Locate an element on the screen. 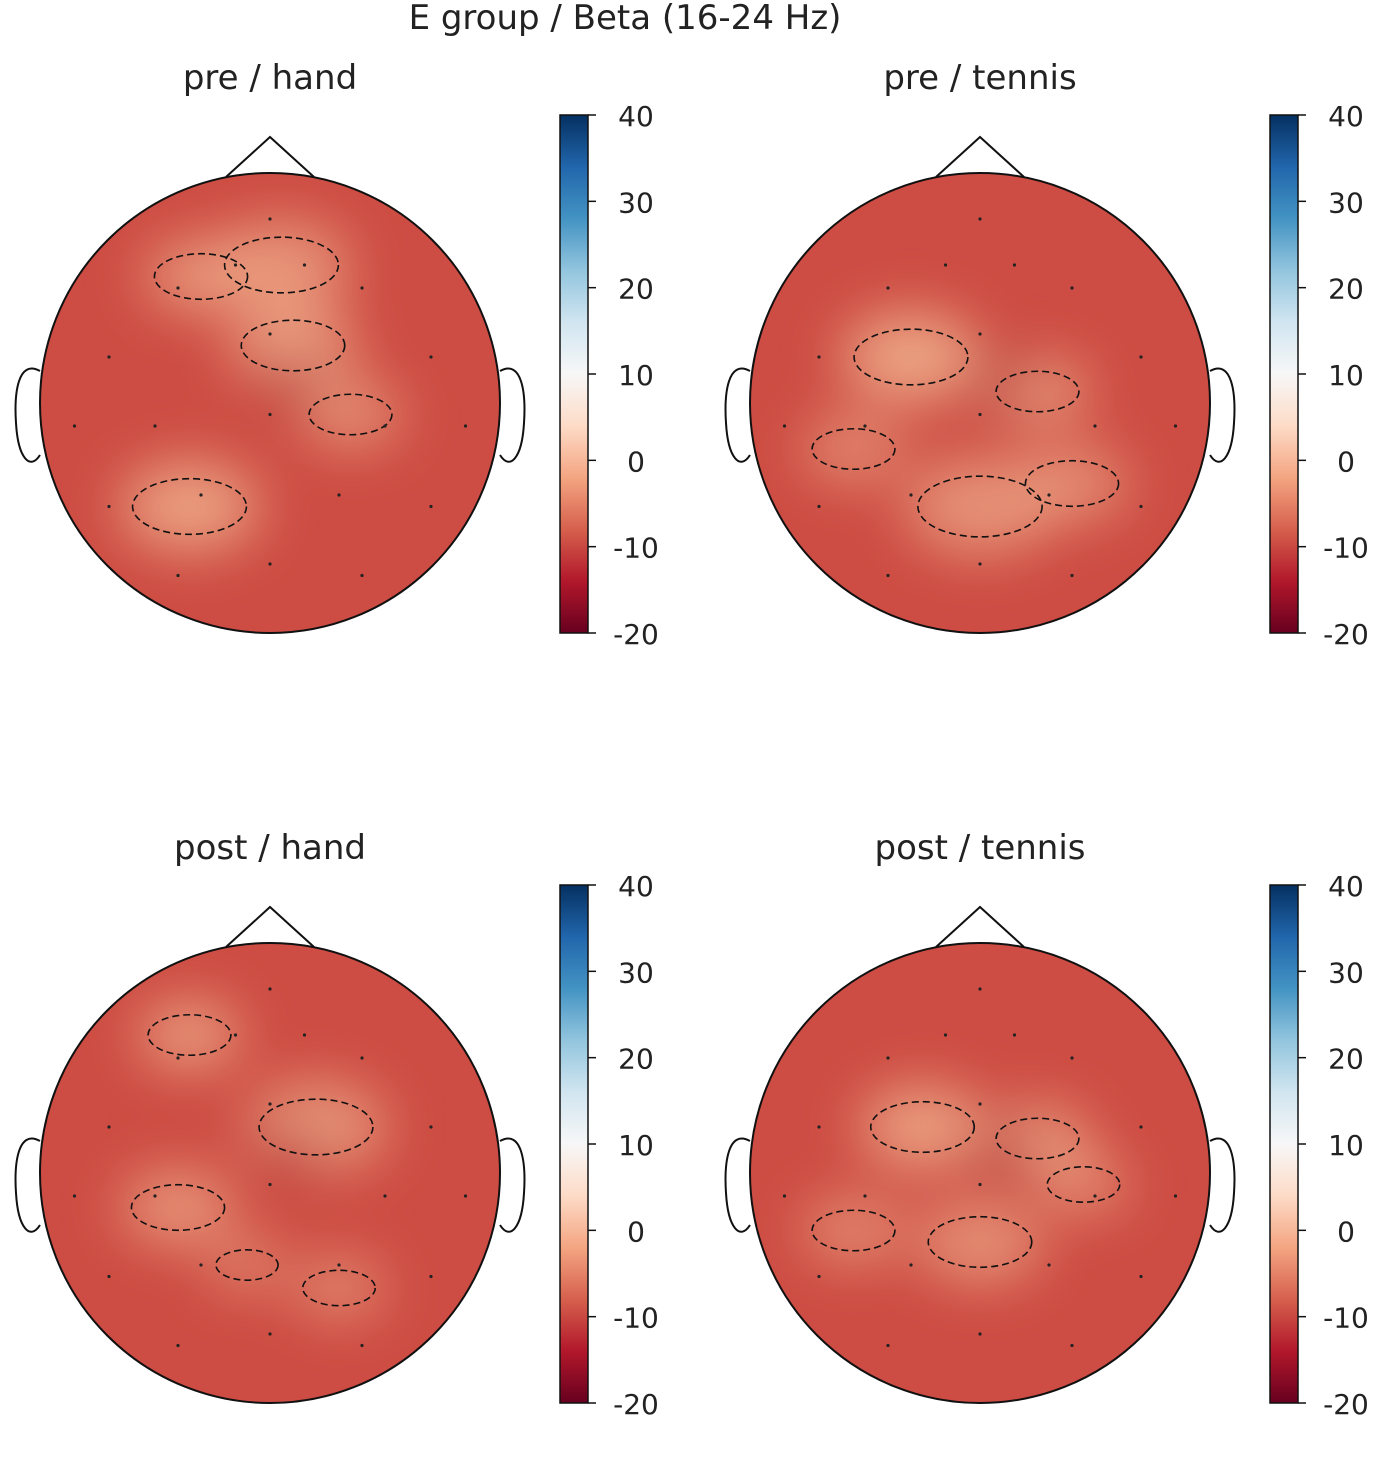 The height and width of the screenshot is (1478, 1400). panel-title: post / tennis is located at coordinates (980, 848).